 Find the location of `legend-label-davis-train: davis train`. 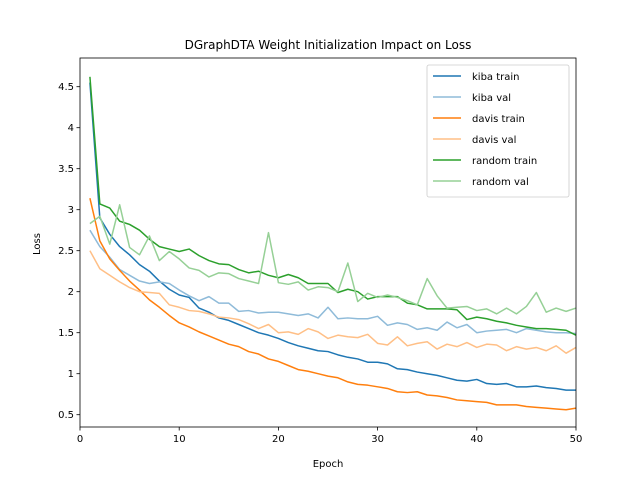

legend-label-davis-train: davis train is located at coordinates (498, 119).